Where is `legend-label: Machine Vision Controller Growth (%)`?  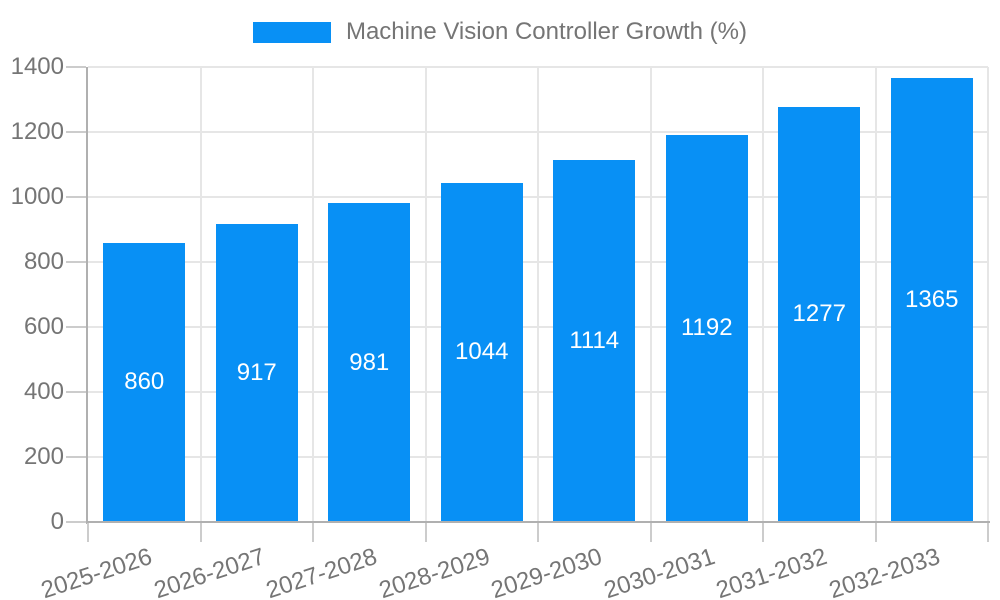
legend-label: Machine Vision Controller Growth (%) is located at coordinates (546, 31).